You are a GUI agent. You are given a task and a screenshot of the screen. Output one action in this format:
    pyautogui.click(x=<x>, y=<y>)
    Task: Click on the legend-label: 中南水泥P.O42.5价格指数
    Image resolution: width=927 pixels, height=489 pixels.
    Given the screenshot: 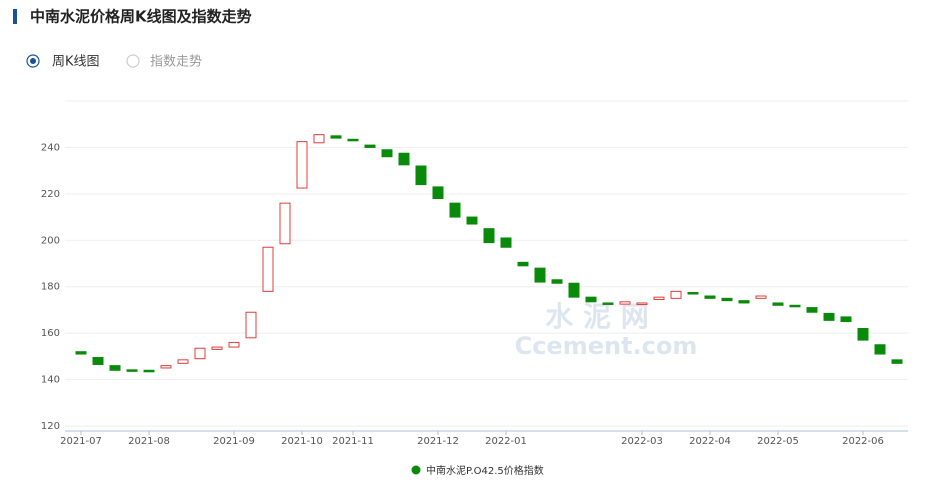 What is the action you would take?
    pyautogui.click(x=485, y=470)
    